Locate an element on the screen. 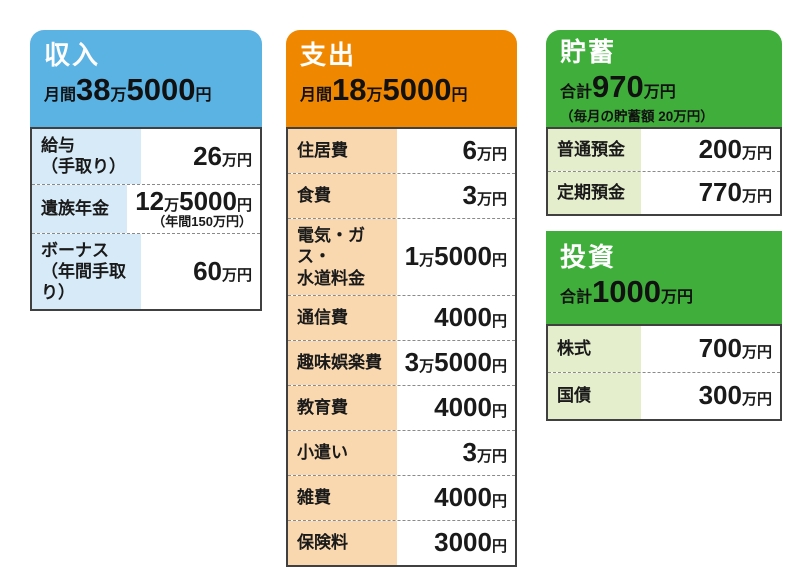 This screenshot has height=567, width=800. row-label: 株式 is located at coordinates (594, 349).